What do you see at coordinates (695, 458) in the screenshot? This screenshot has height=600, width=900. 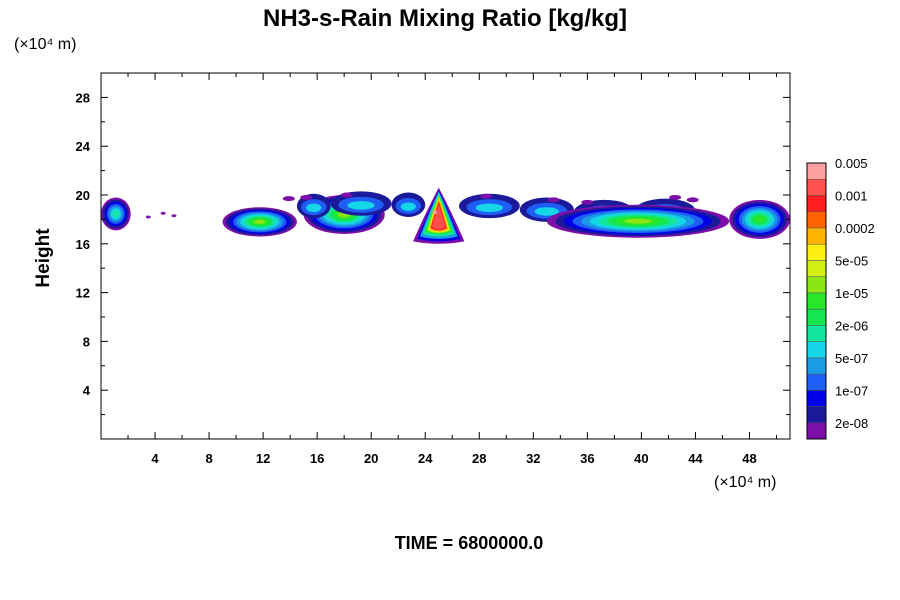 I see `x-tick-label: 44` at bounding box center [695, 458].